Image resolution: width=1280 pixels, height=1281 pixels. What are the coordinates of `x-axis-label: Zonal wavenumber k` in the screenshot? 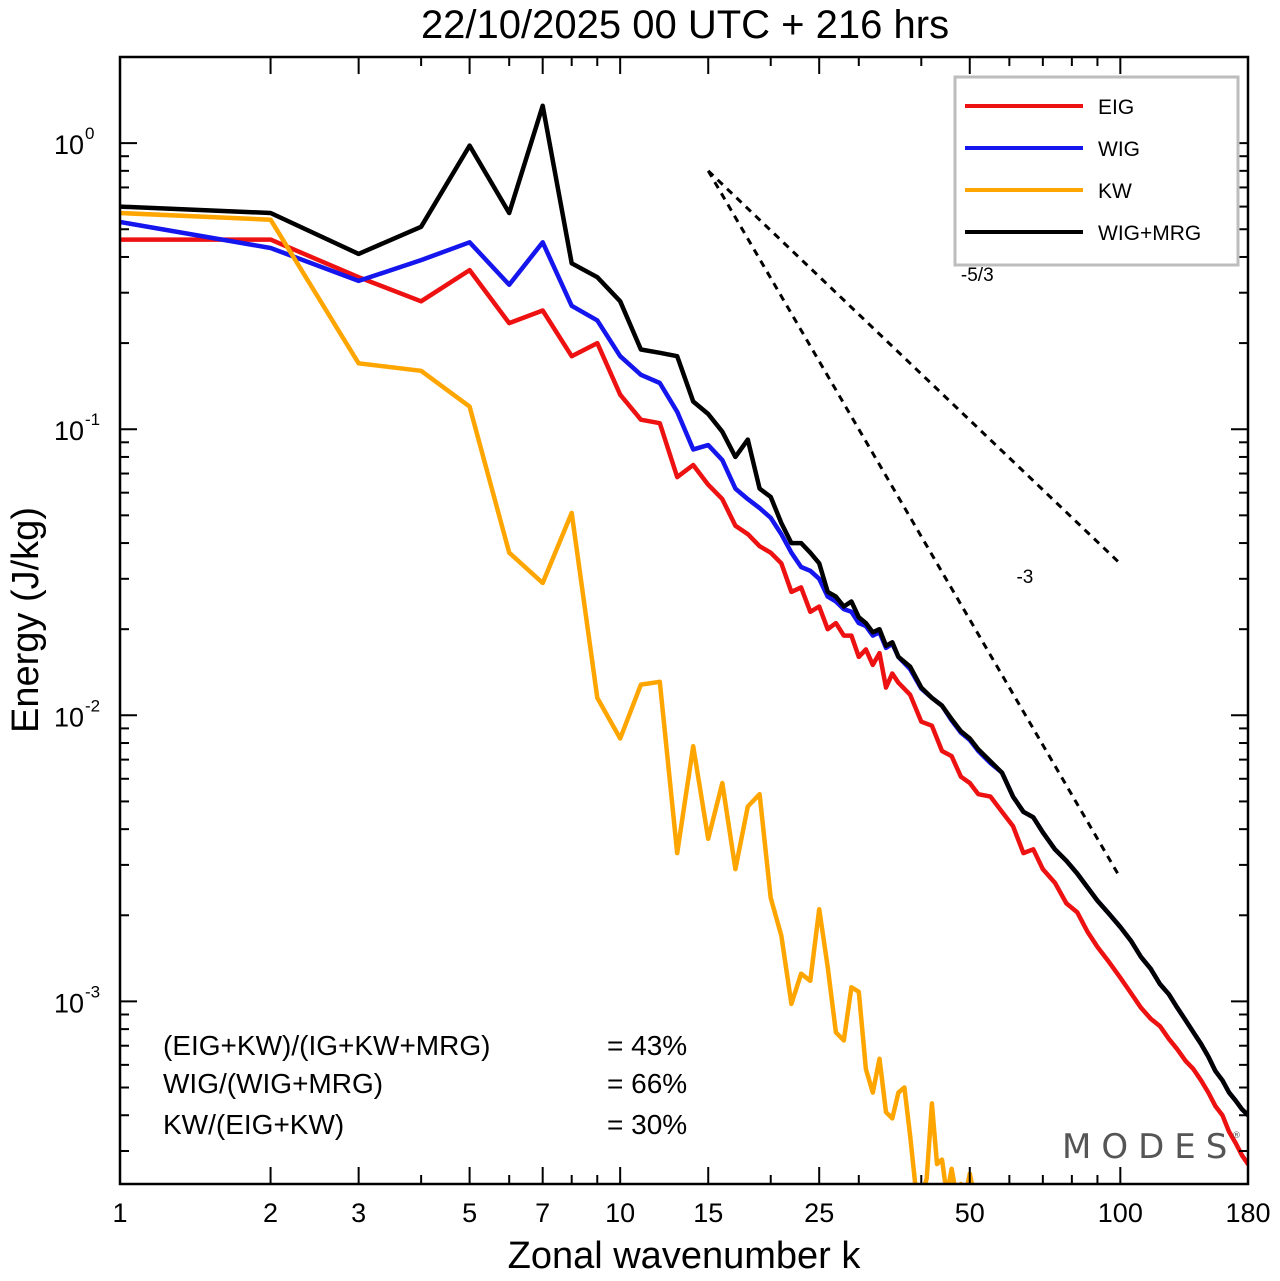 It's located at (685, 1256).